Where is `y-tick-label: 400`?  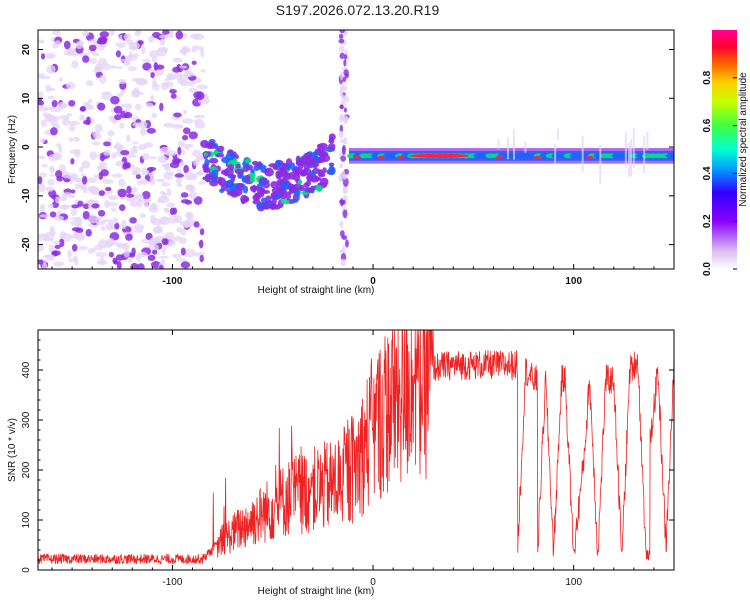
y-tick-label: 400 is located at coordinates (26, 369).